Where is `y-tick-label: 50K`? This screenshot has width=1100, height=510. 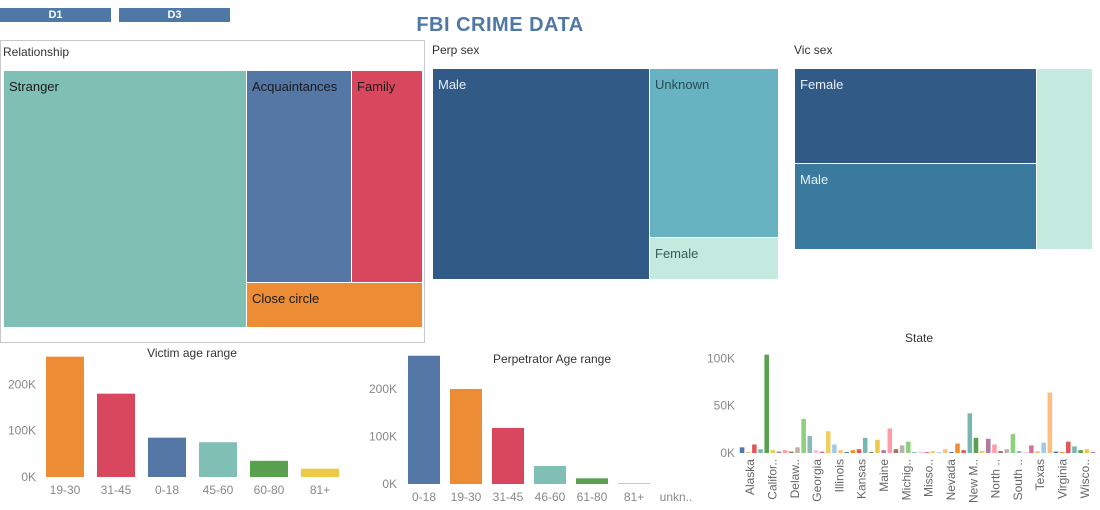
y-tick-label: 50K is located at coordinates (724, 406).